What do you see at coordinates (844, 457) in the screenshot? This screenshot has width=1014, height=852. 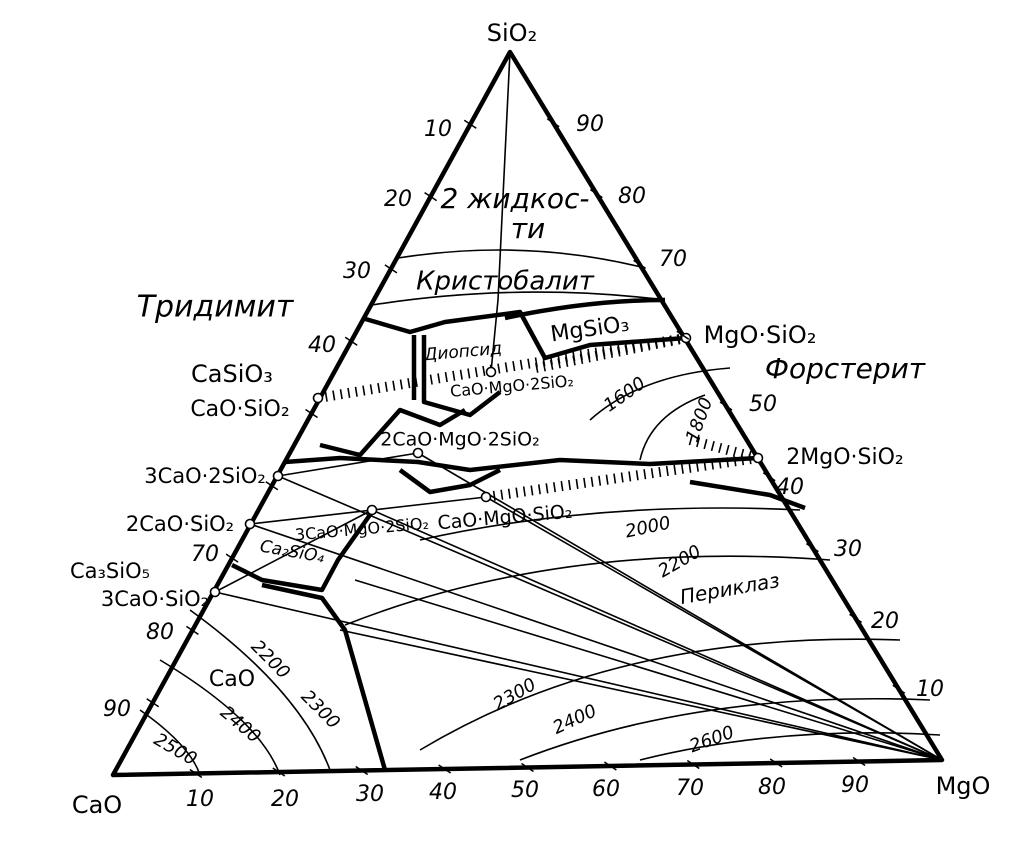 I see `region-label: 2MgO·SiO₂` at bounding box center [844, 457].